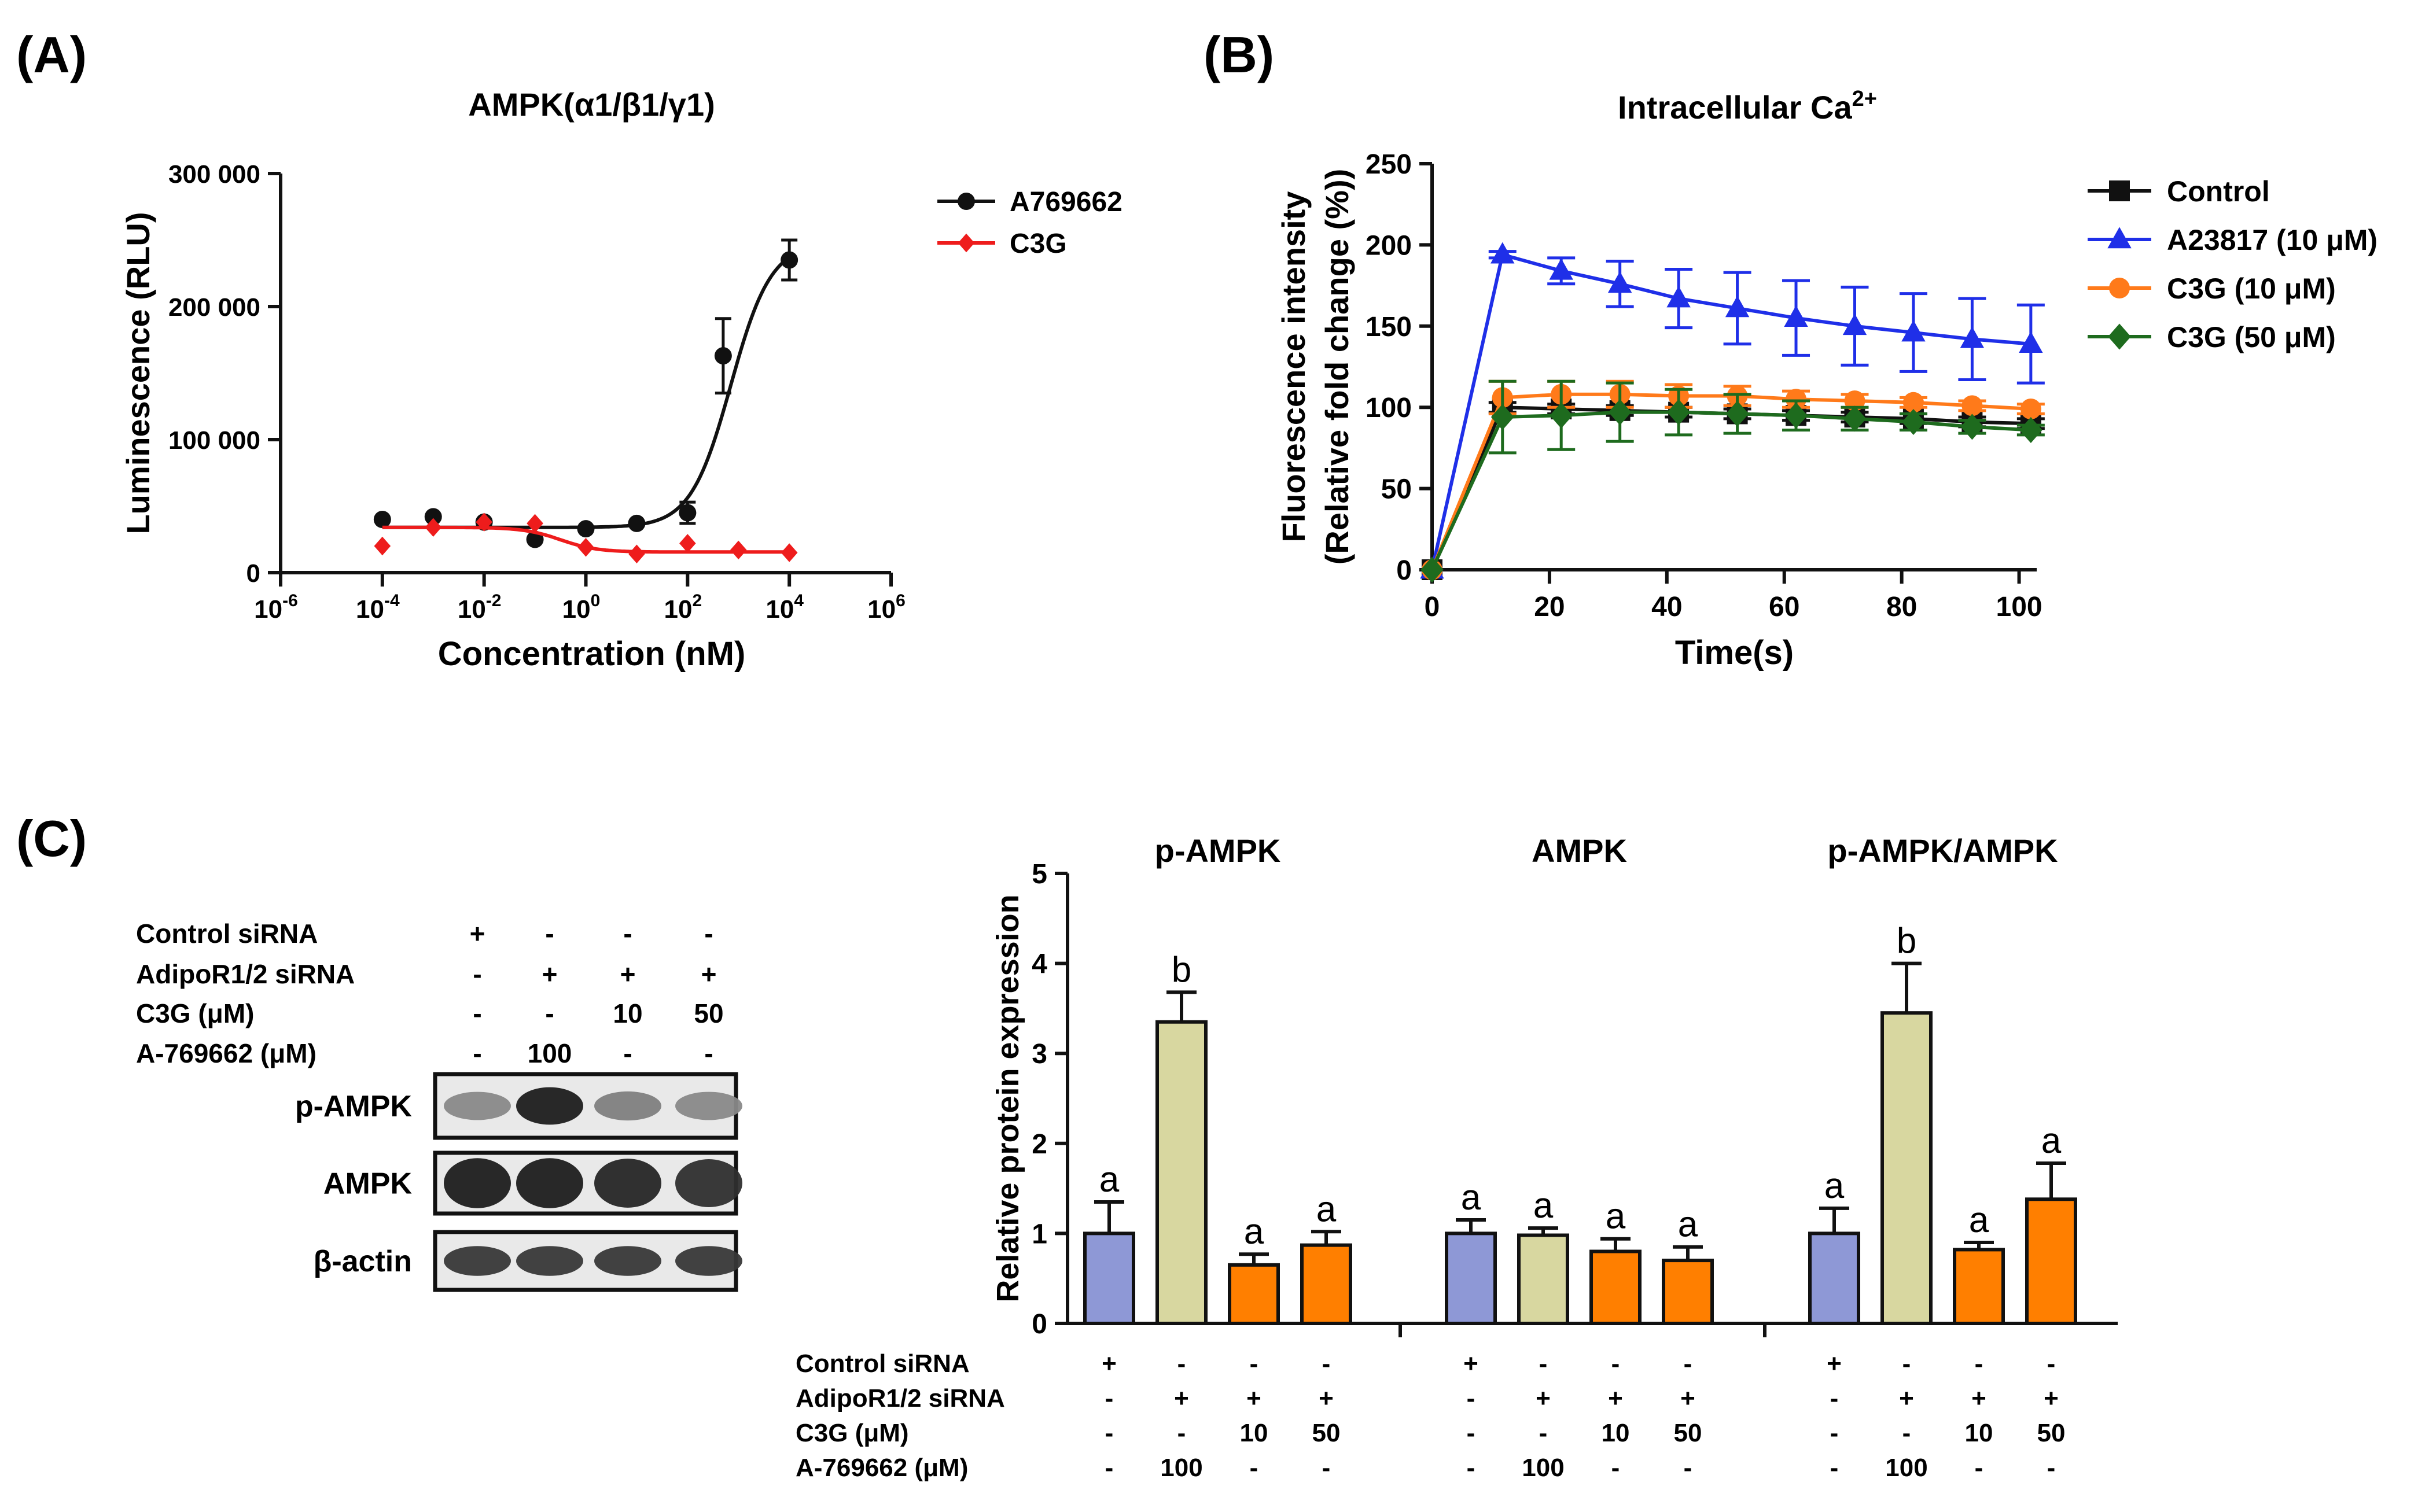 The width and height of the screenshot is (2429, 1512). What do you see at coordinates (214, 307) in the screenshot?
I see `y-tick-label: 200 000` at bounding box center [214, 307].